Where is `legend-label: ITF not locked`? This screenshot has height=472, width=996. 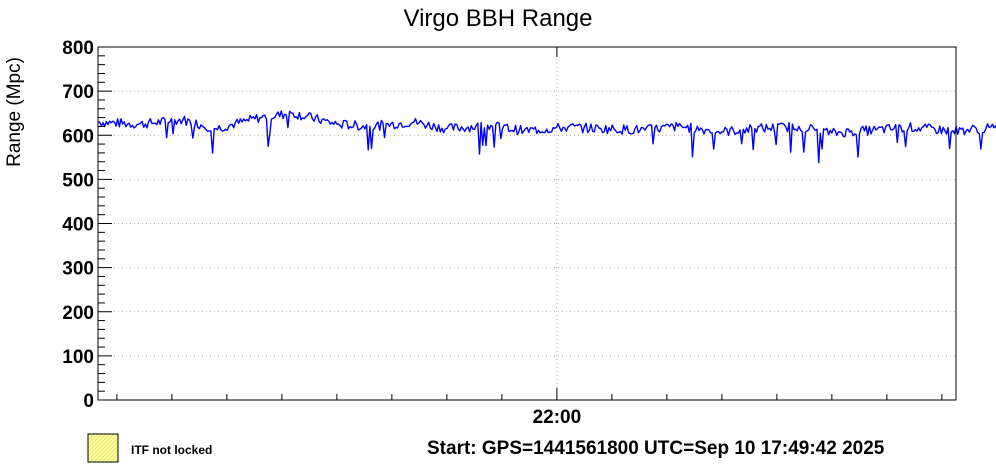
legend-label: ITF not locked is located at coordinates (171, 450).